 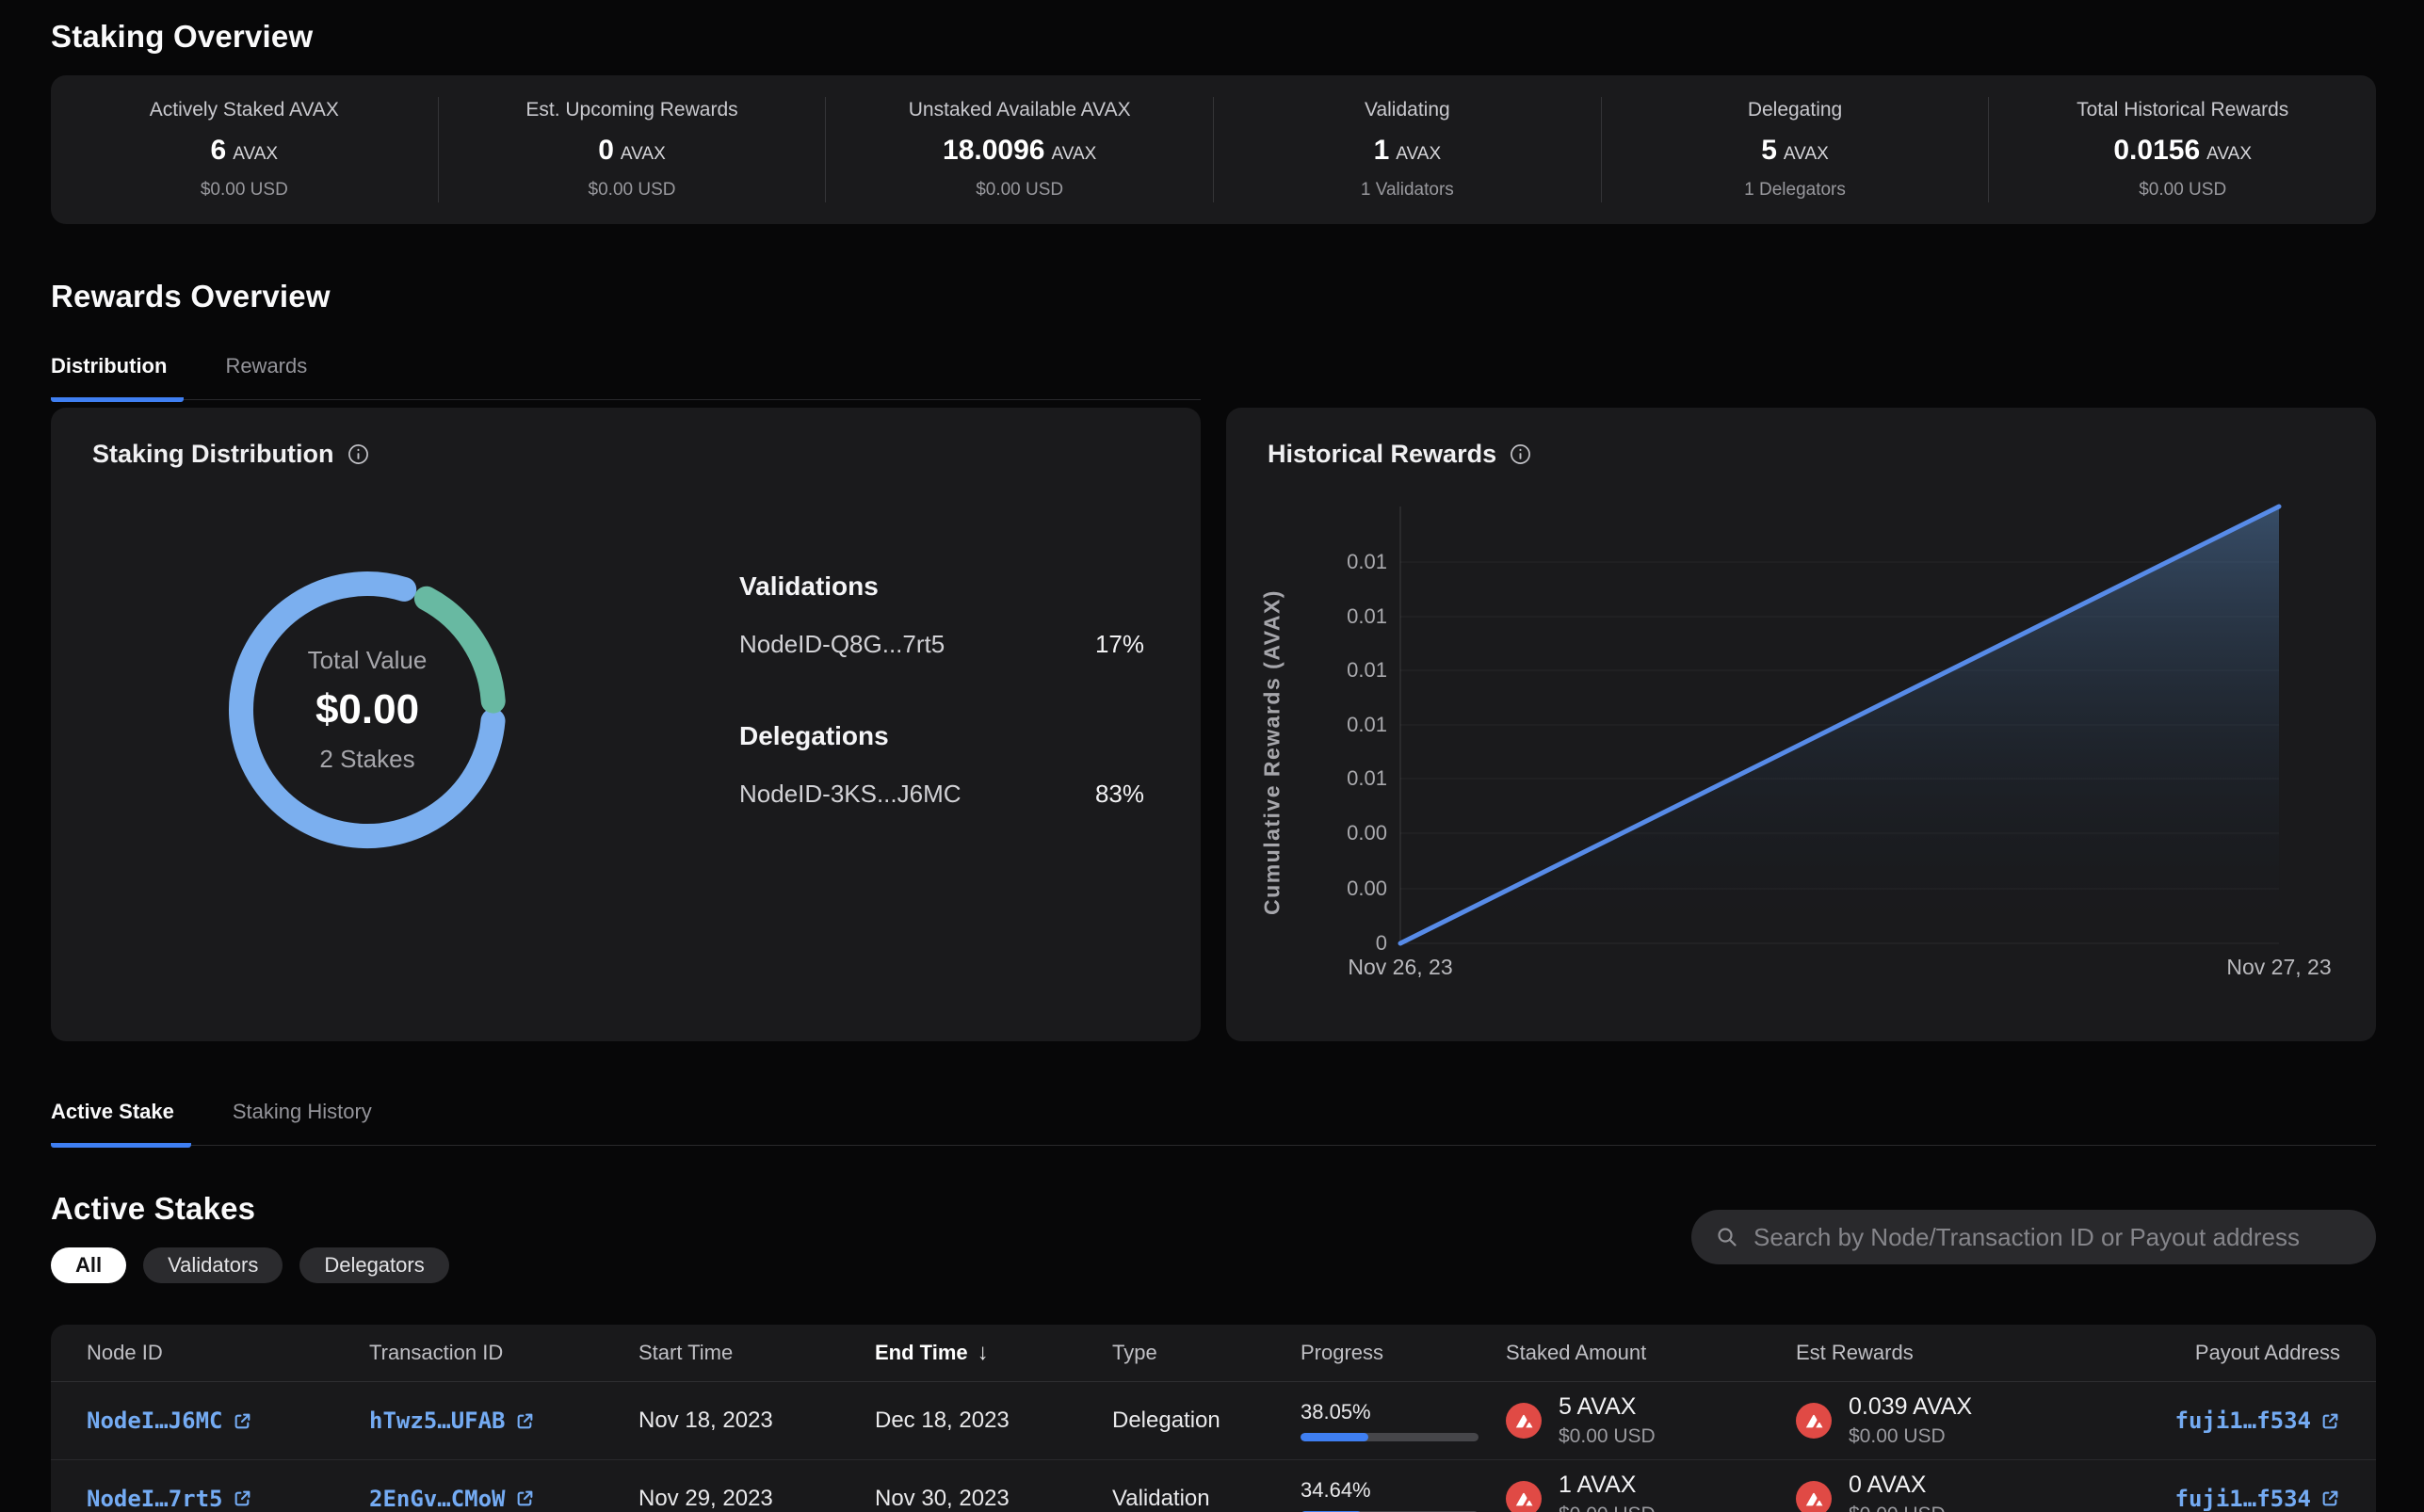 What do you see at coordinates (1407, 190) in the screenshot?
I see `stat-sub: 1 Validators` at bounding box center [1407, 190].